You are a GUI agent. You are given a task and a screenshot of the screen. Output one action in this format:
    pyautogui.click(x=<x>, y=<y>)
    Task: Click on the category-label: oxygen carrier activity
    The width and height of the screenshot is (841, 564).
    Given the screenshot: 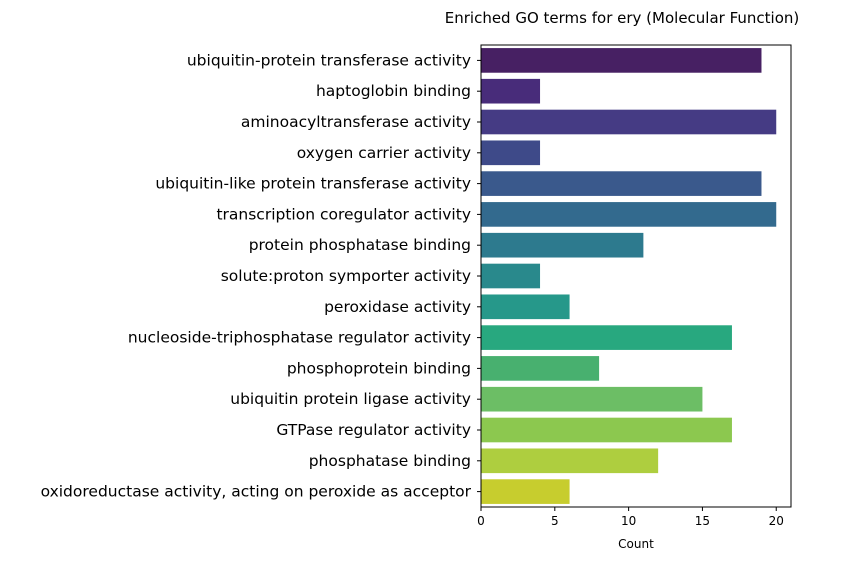 What is the action you would take?
    pyautogui.click(x=384, y=153)
    